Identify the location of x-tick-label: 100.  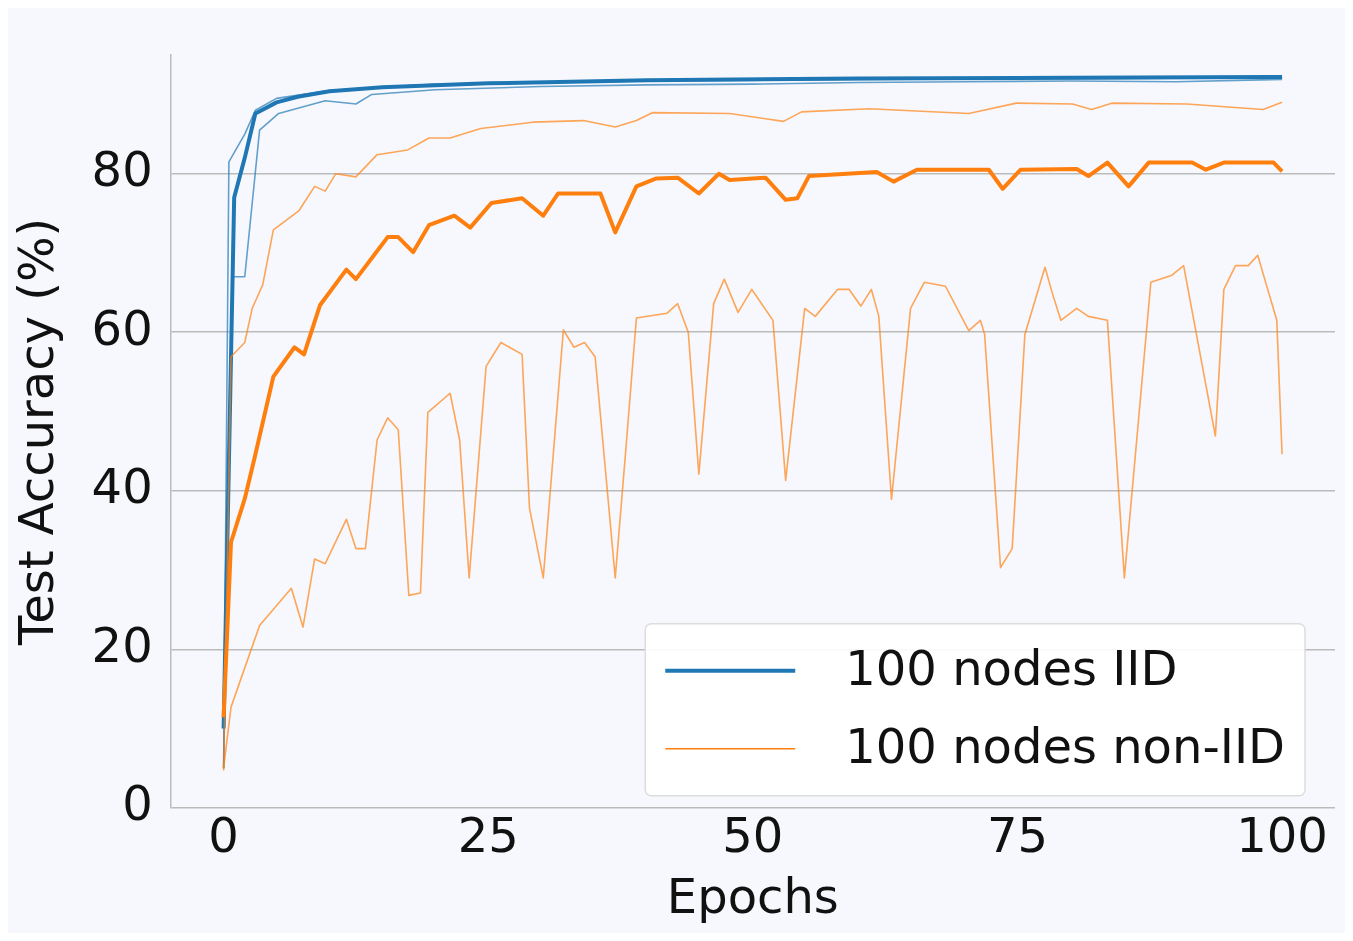
(1282, 835).